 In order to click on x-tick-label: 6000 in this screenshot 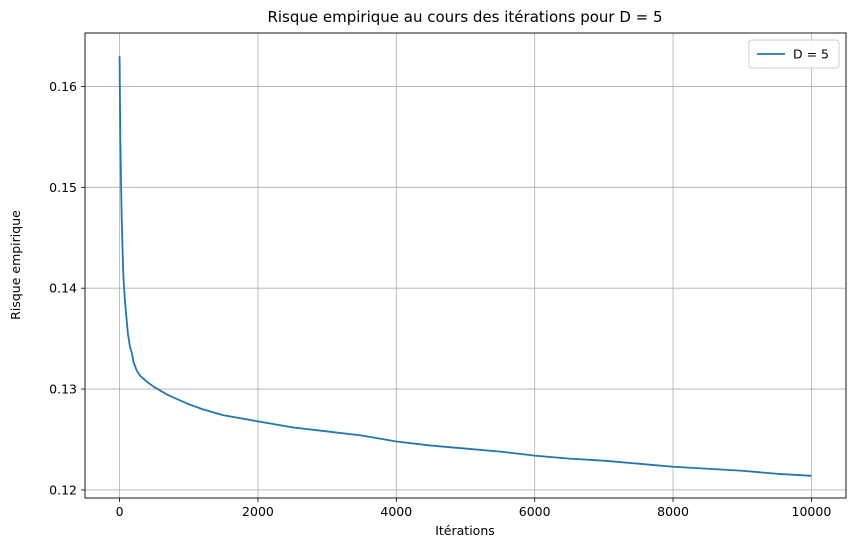, I will do `click(535, 511)`.